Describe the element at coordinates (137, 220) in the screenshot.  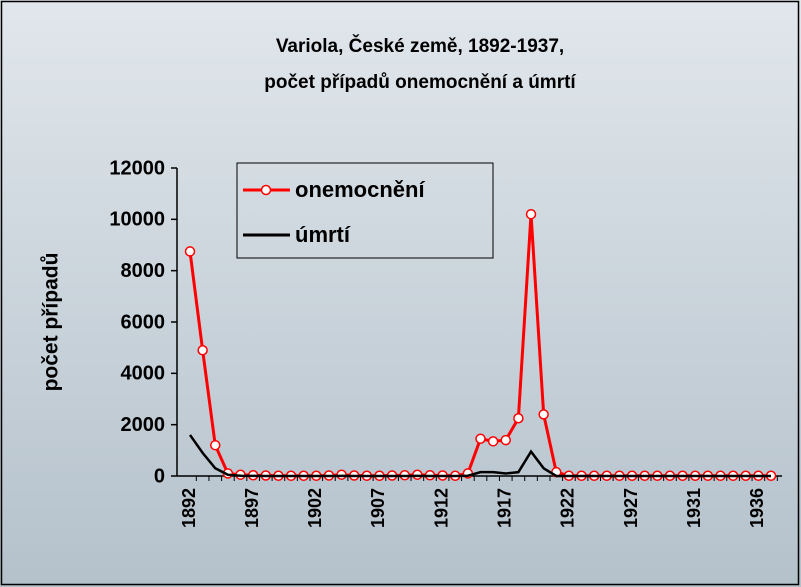
I see `y-tick-label: 10000` at that location.